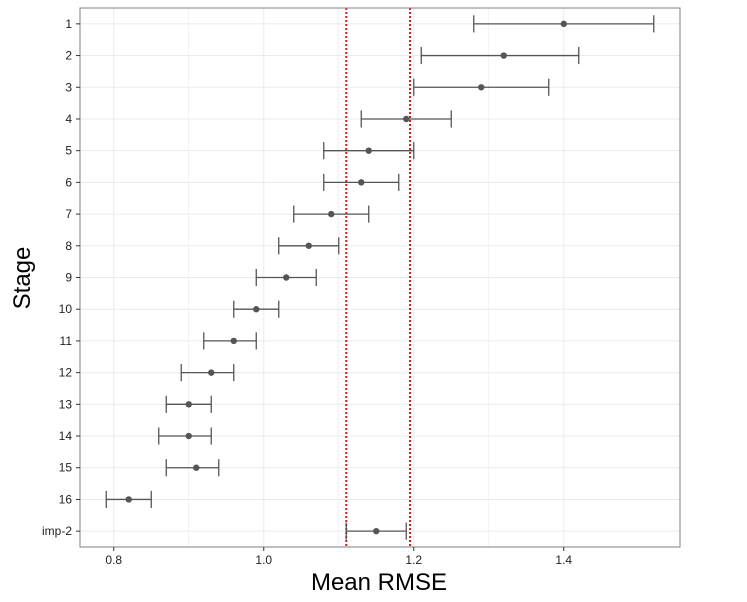 Image resolution: width=747 pixels, height=602 pixels. What do you see at coordinates (57, 531) in the screenshot?
I see `y-tick-label: imp-2` at bounding box center [57, 531].